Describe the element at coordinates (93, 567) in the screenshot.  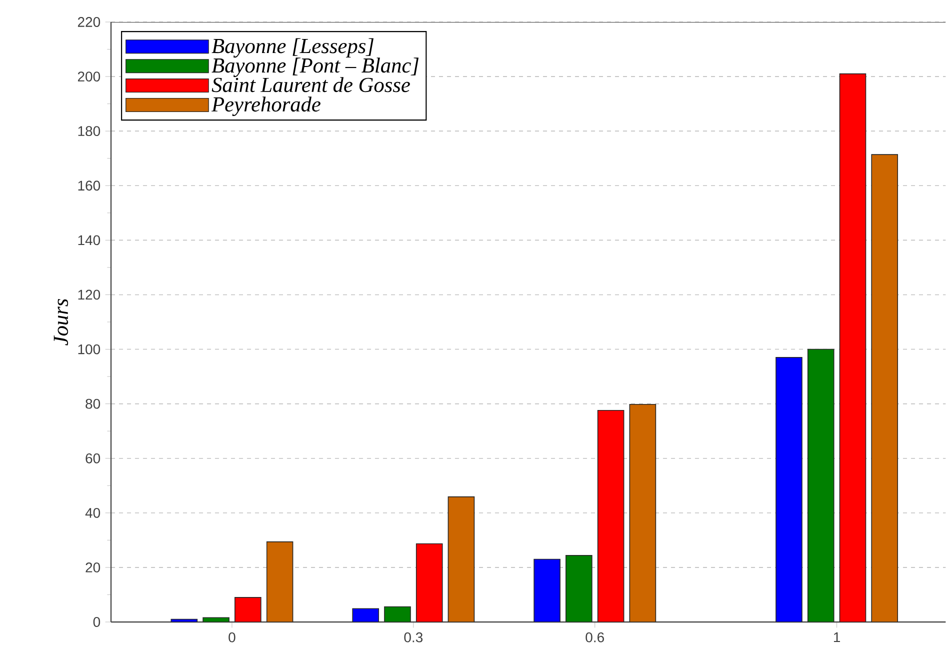
I see `y-tick-label: 20` at that location.